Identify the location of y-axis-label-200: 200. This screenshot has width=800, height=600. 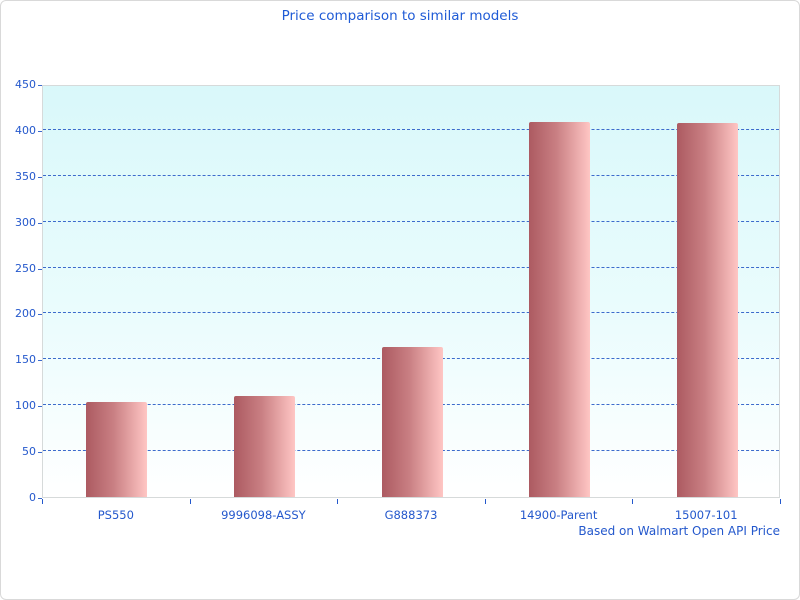
(25, 314).